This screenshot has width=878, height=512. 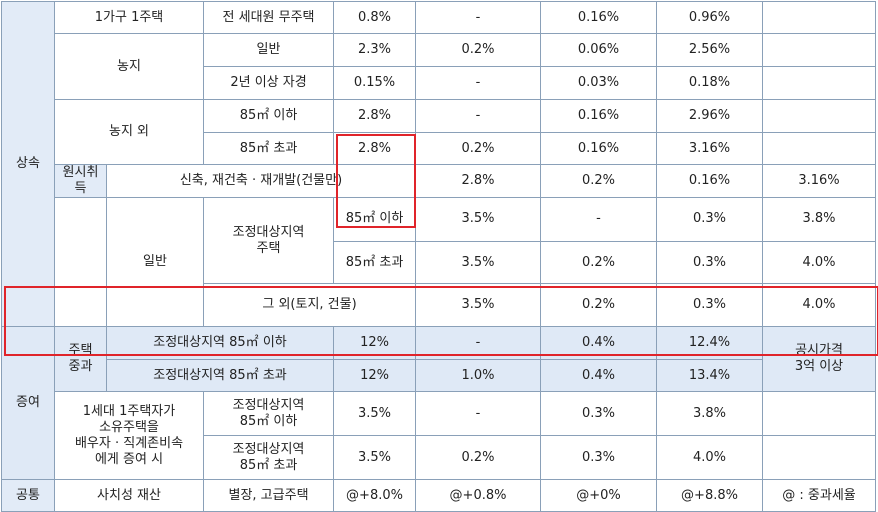 What do you see at coordinates (375, 495) in the screenshot?
I see `rate-acquisition: @+8.0%` at bounding box center [375, 495].